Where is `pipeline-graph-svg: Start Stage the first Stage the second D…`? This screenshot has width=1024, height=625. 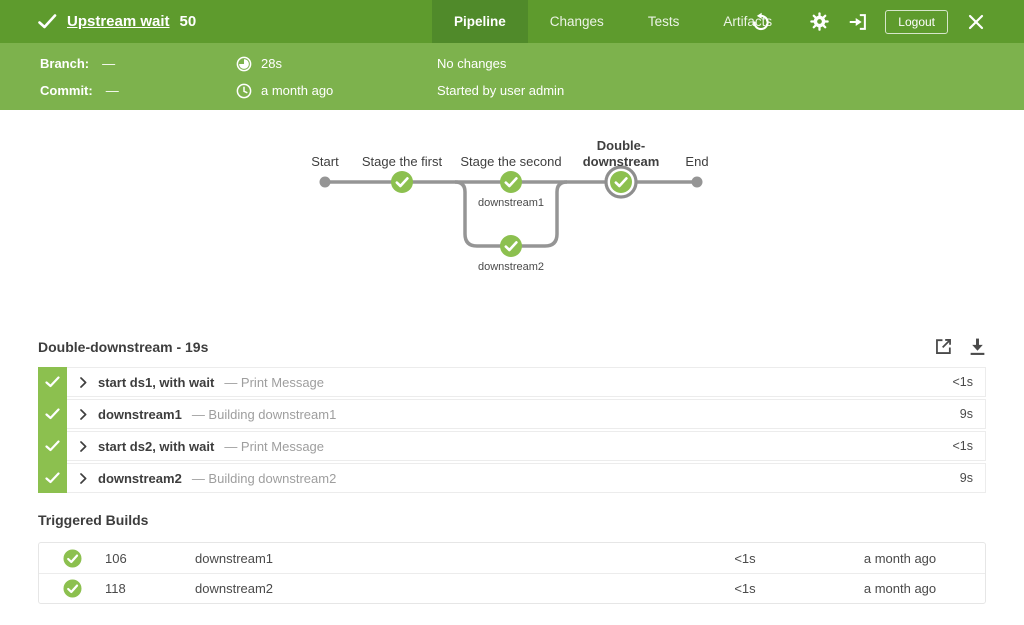
pipeline-graph-svg: Start Stage the first Stage the second D… is located at coordinates (509, 205).